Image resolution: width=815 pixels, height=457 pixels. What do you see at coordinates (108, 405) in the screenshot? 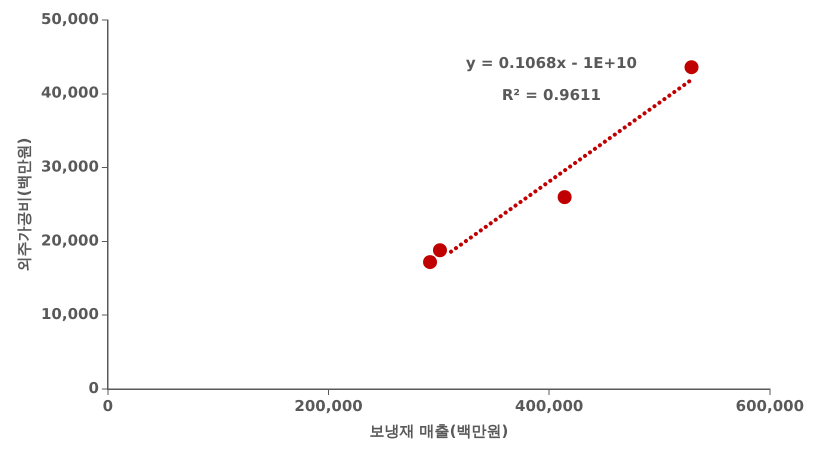
I see `x-tick-label: 0` at bounding box center [108, 405].